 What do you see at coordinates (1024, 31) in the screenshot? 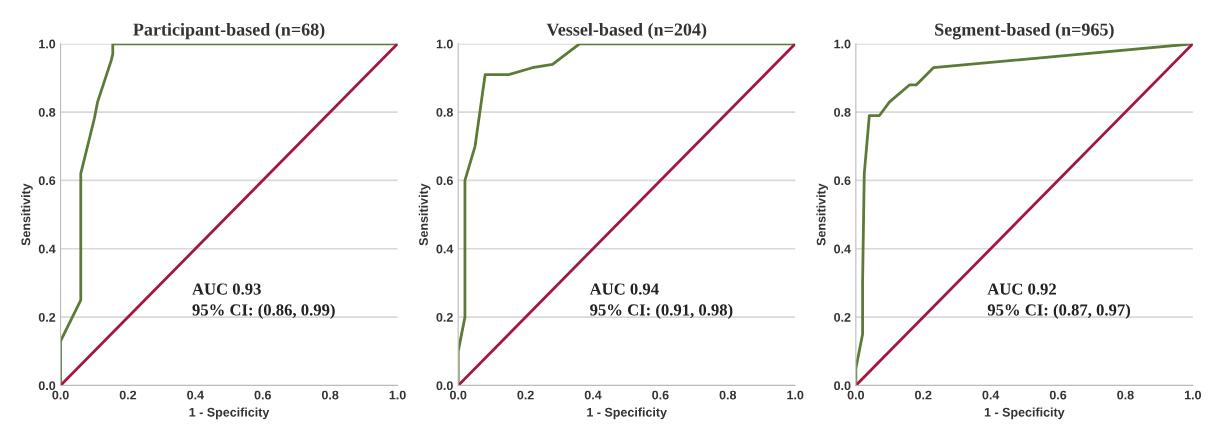
I see `chart-title: Segment-based (n=965)` at bounding box center [1024, 31].